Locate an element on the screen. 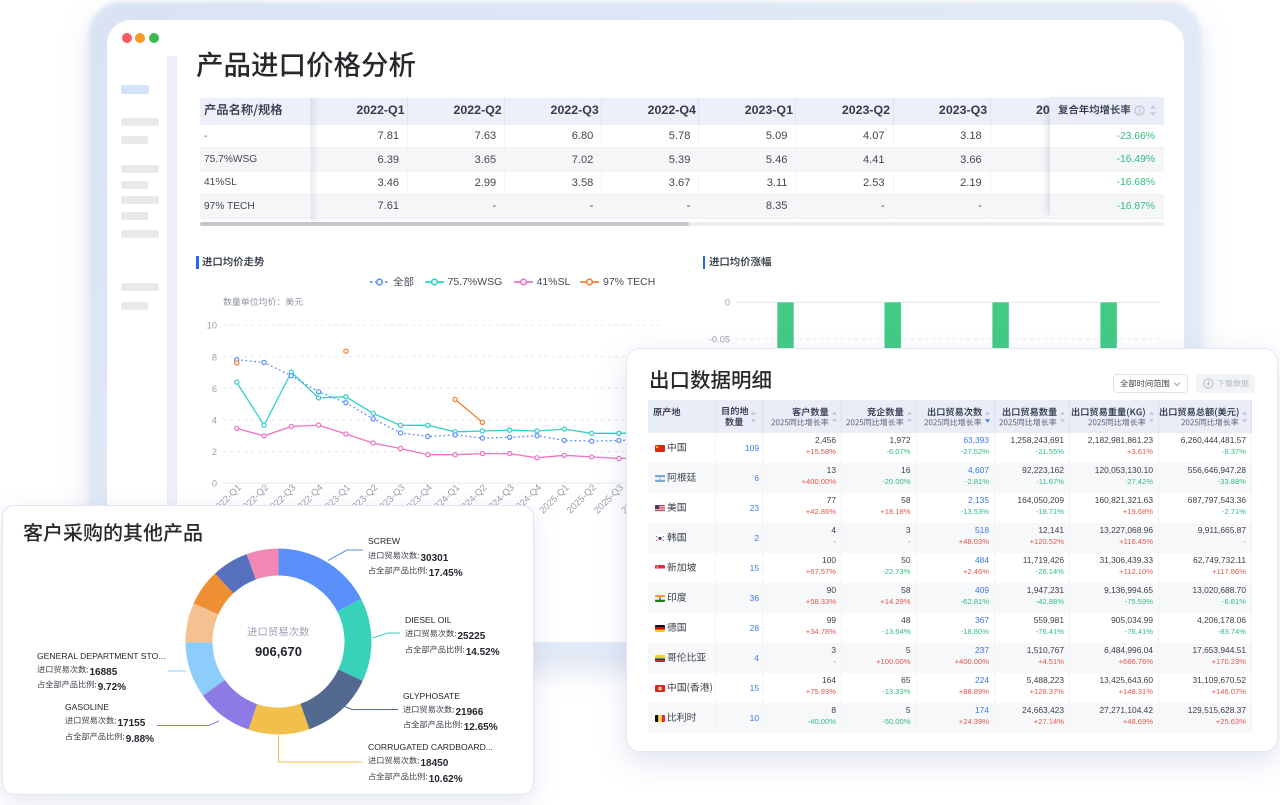  svg-text: 2 is located at coordinates (214, 452).